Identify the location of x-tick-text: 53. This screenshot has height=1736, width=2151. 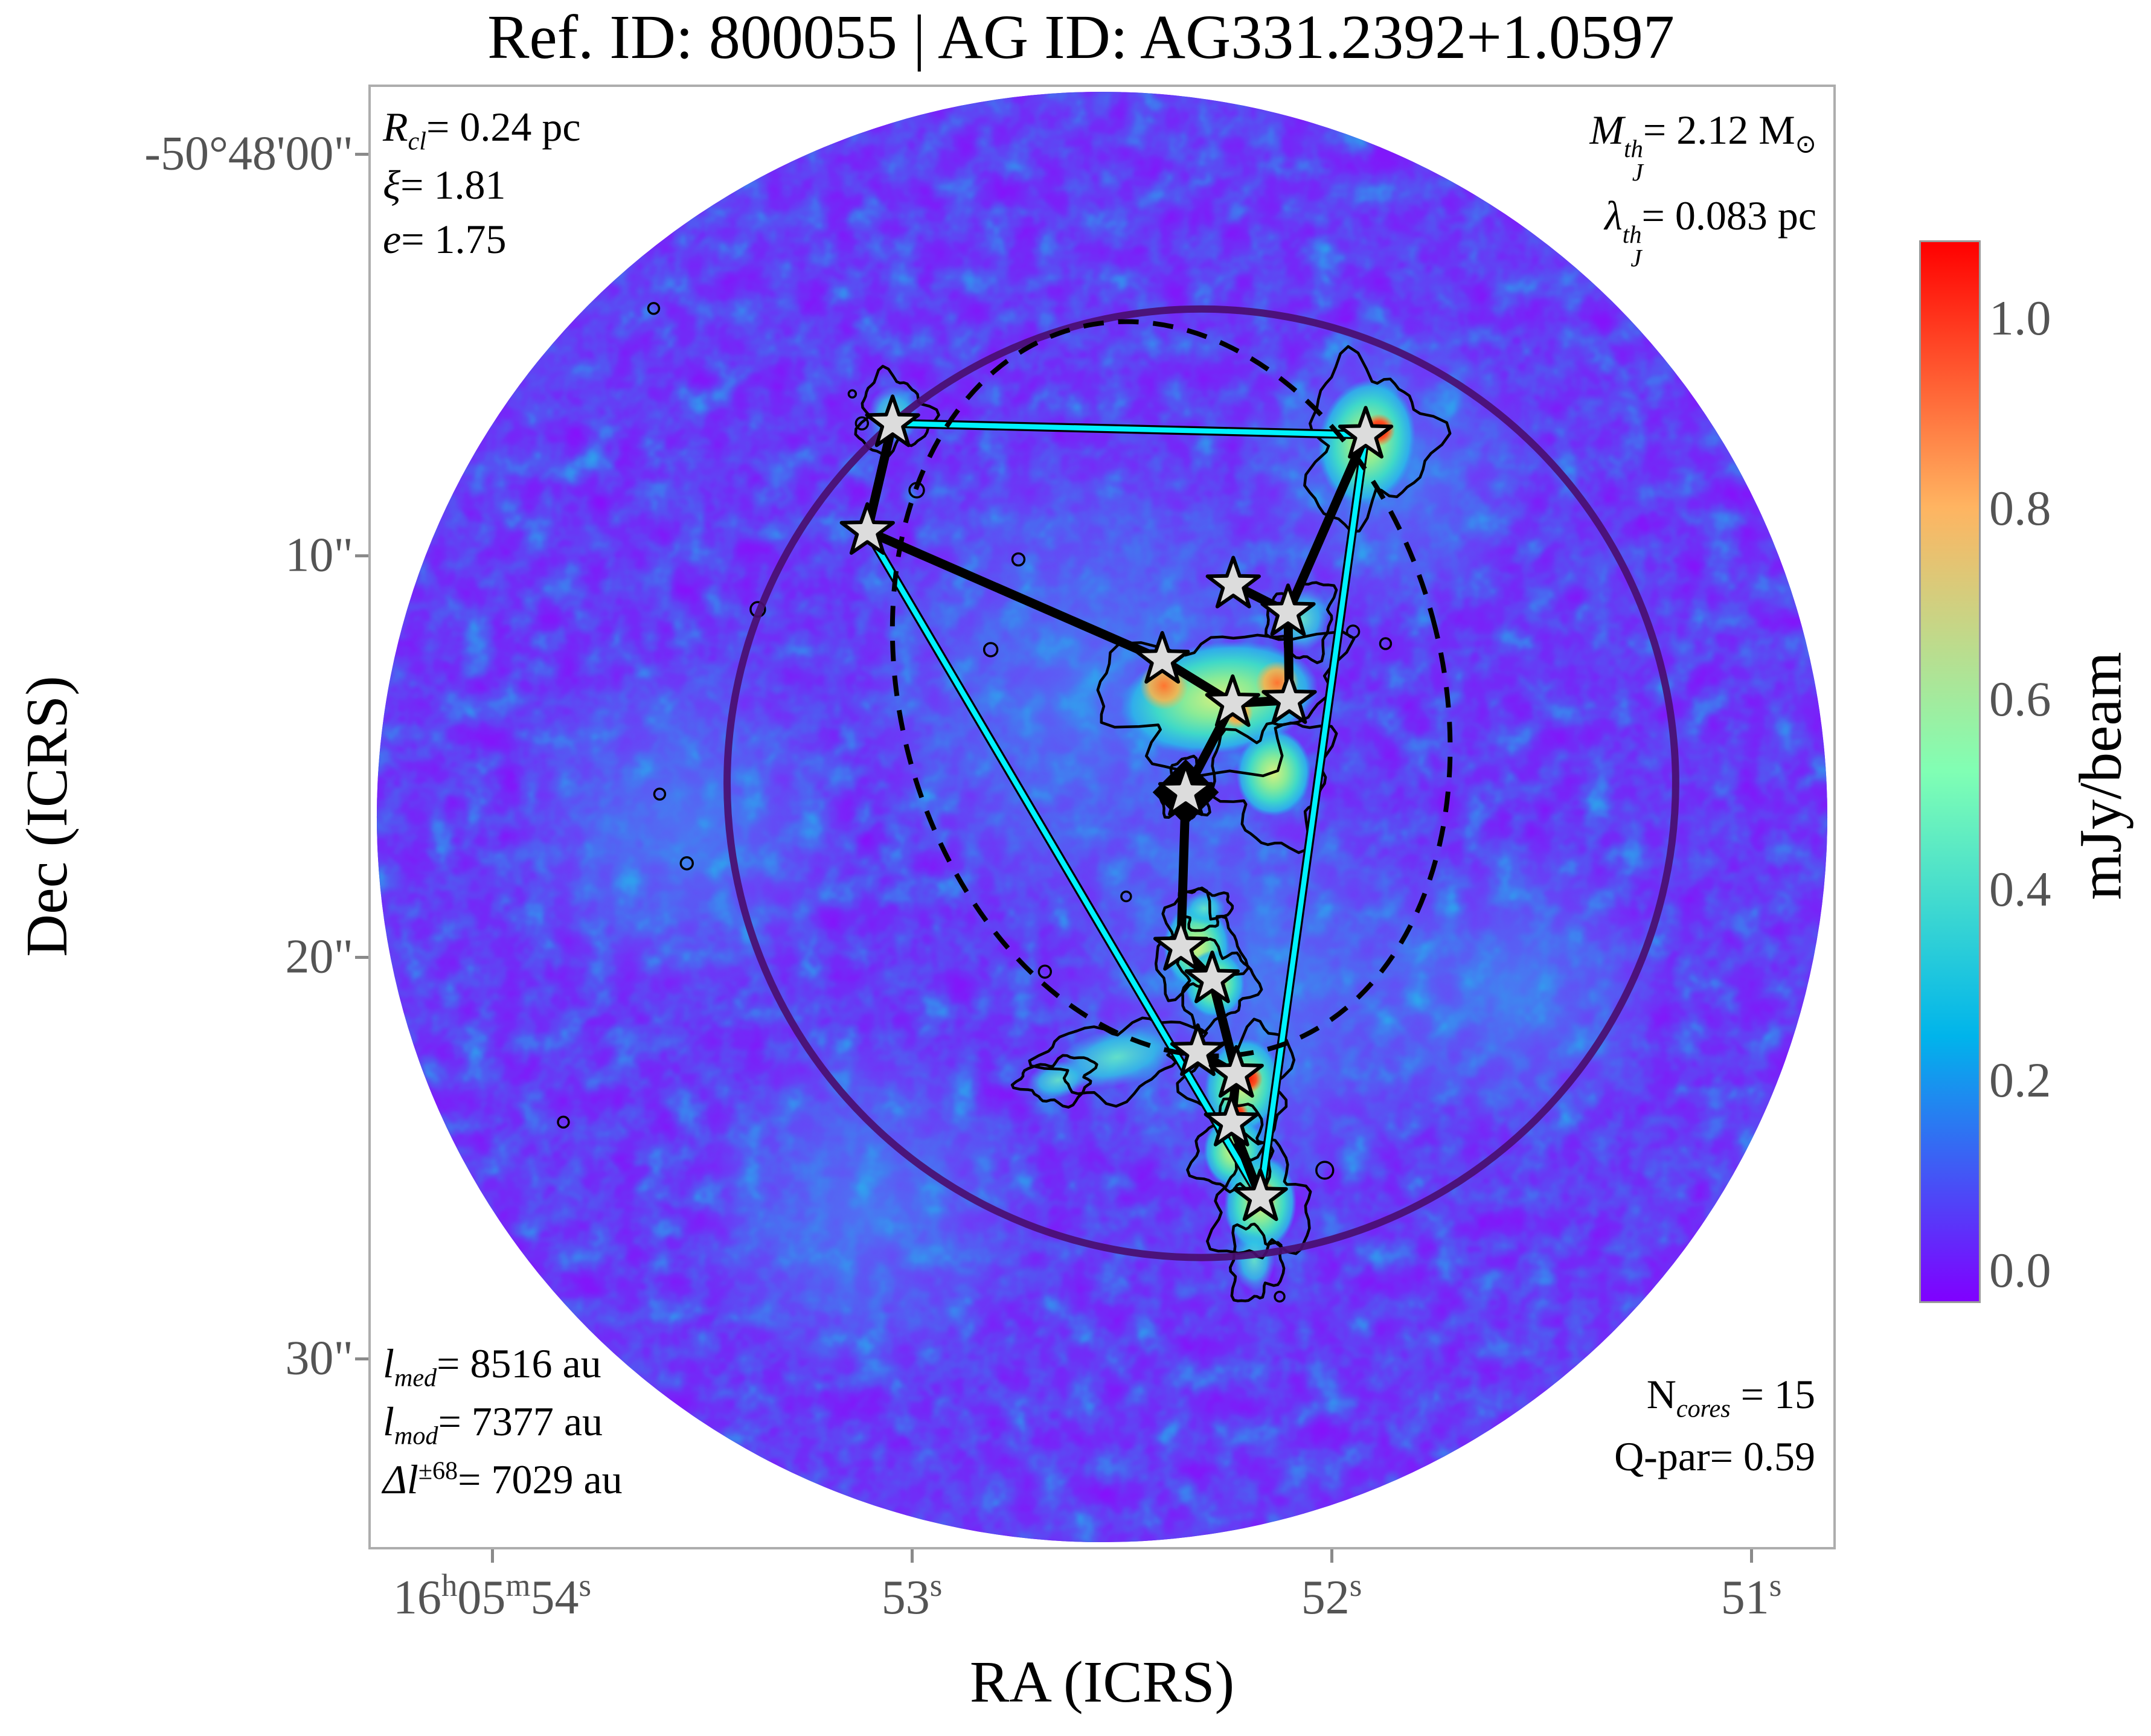
(906, 1598).